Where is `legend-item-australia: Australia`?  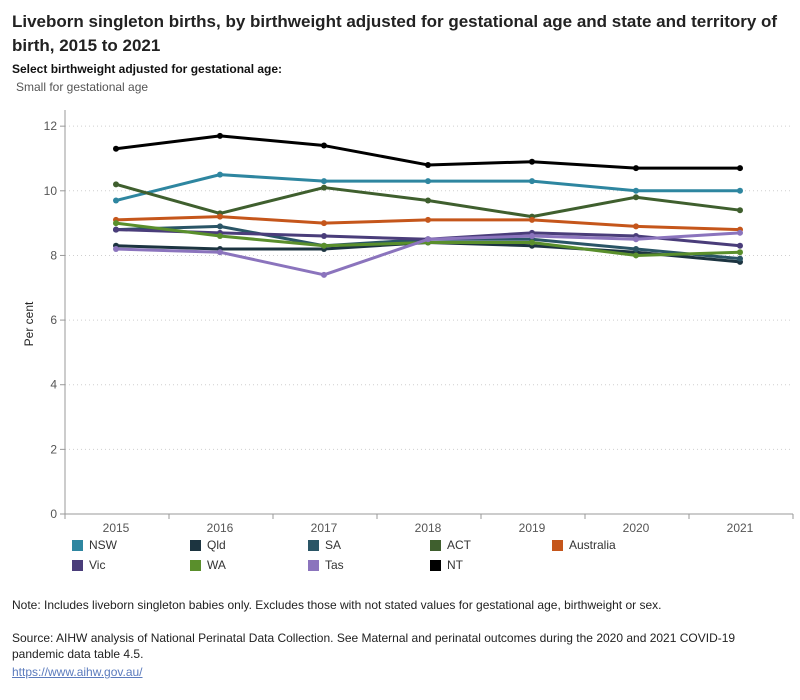 legend-item-australia: Australia is located at coordinates (584, 545).